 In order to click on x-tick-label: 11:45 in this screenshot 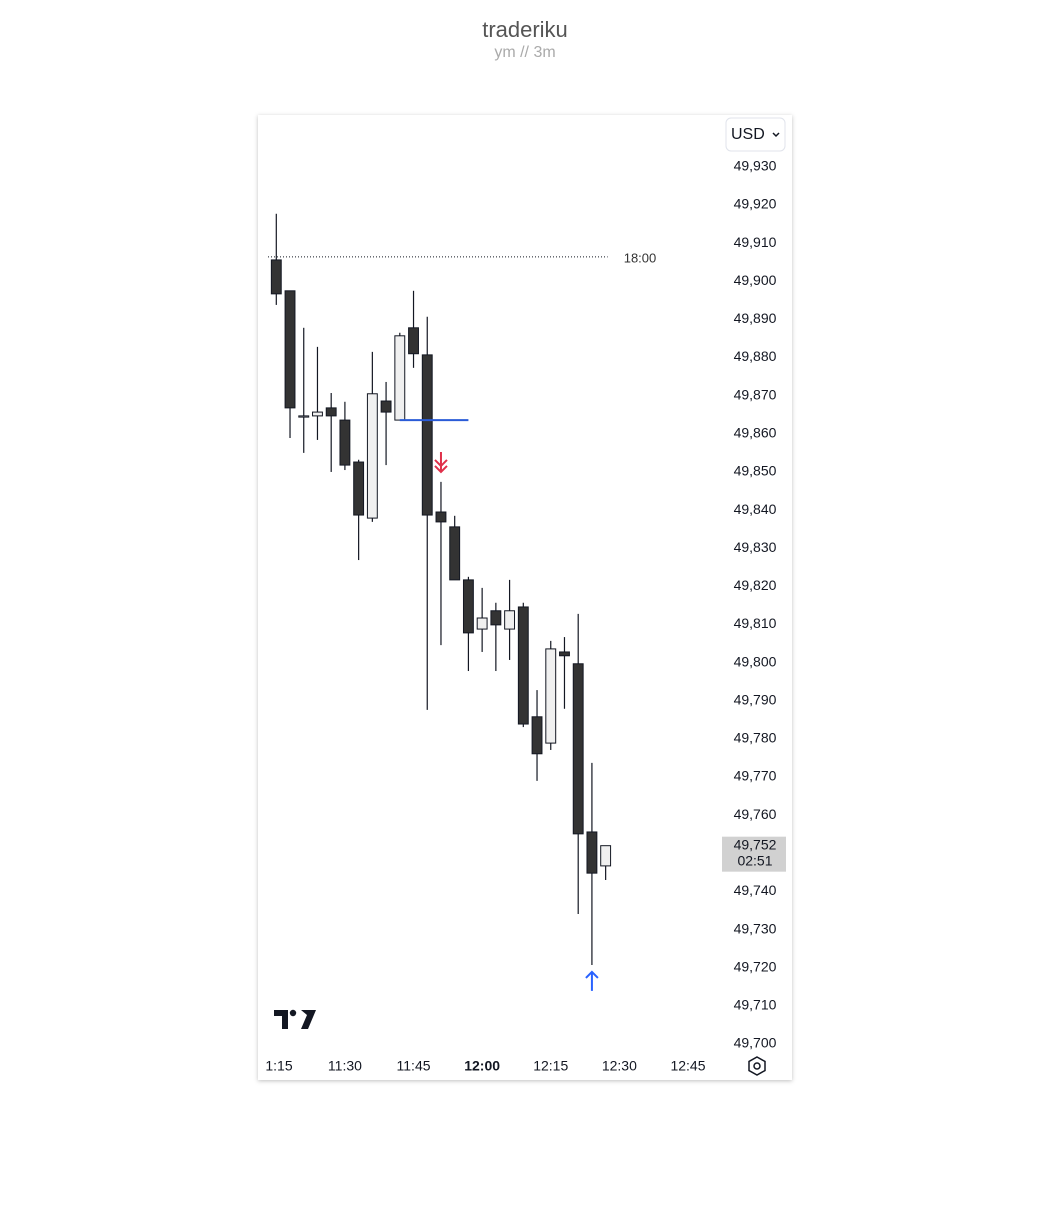, I will do `click(414, 1066)`.